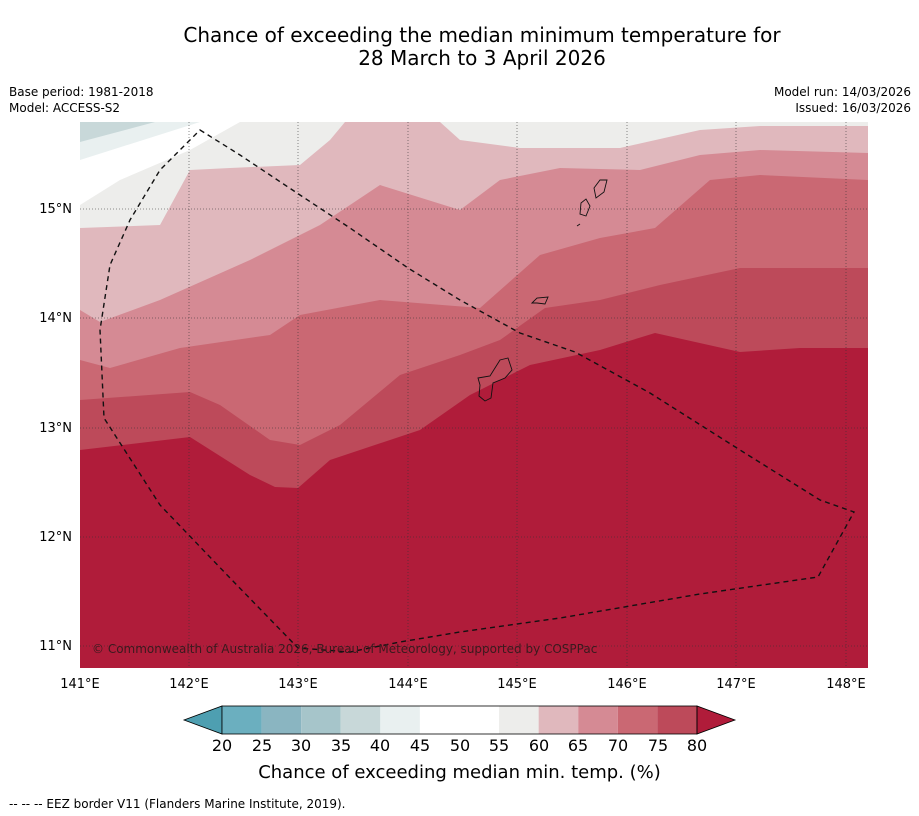  What do you see at coordinates (380, 745) in the screenshot?
I see `colorbar-tick-label: 40` at bounding box center [380, 745].